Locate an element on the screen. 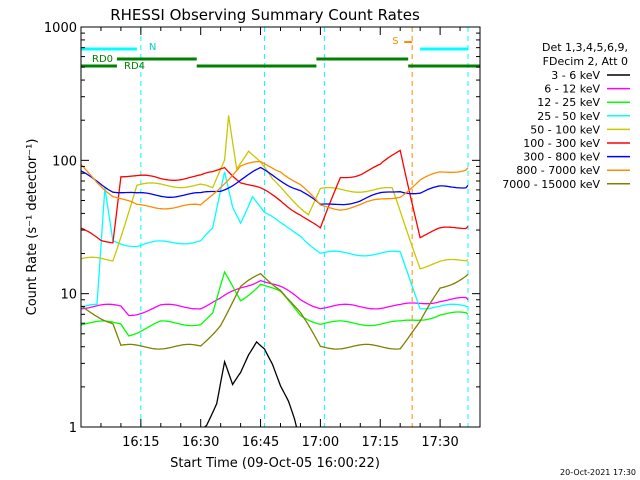  legend-label-3: 25 - 50 keV is located at coordinates (568, 116).